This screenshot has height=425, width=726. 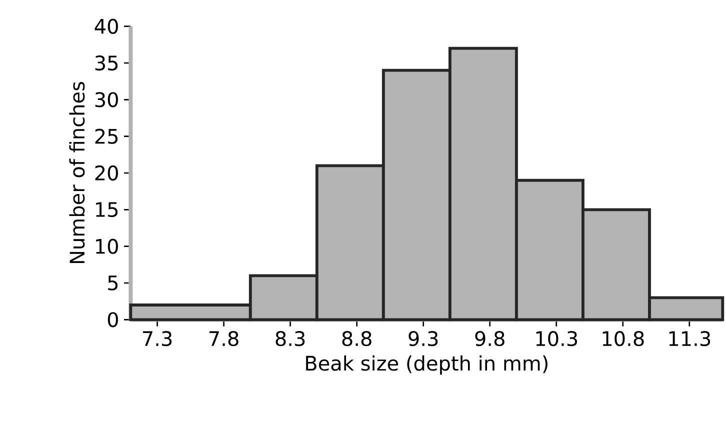 I want to click on x-tick-label: 10.8, so click(x=623, y=338).